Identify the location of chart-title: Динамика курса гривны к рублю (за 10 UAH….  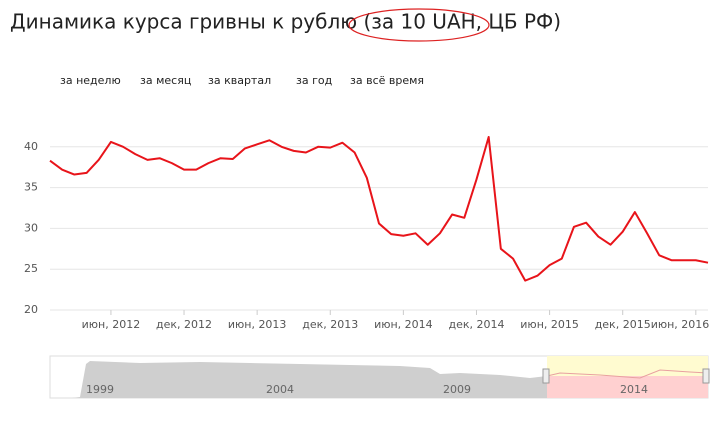
(285, 22).